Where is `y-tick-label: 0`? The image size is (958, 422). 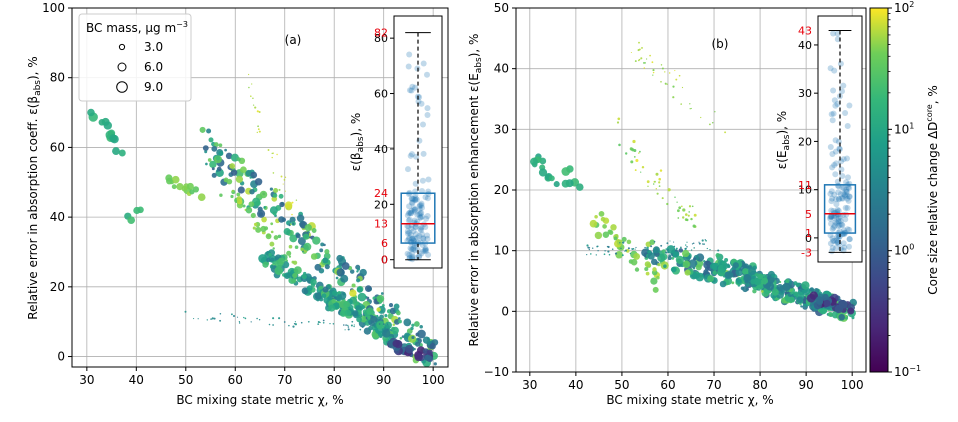 y-tick-label: 0 is located at coordinates (61, 357).